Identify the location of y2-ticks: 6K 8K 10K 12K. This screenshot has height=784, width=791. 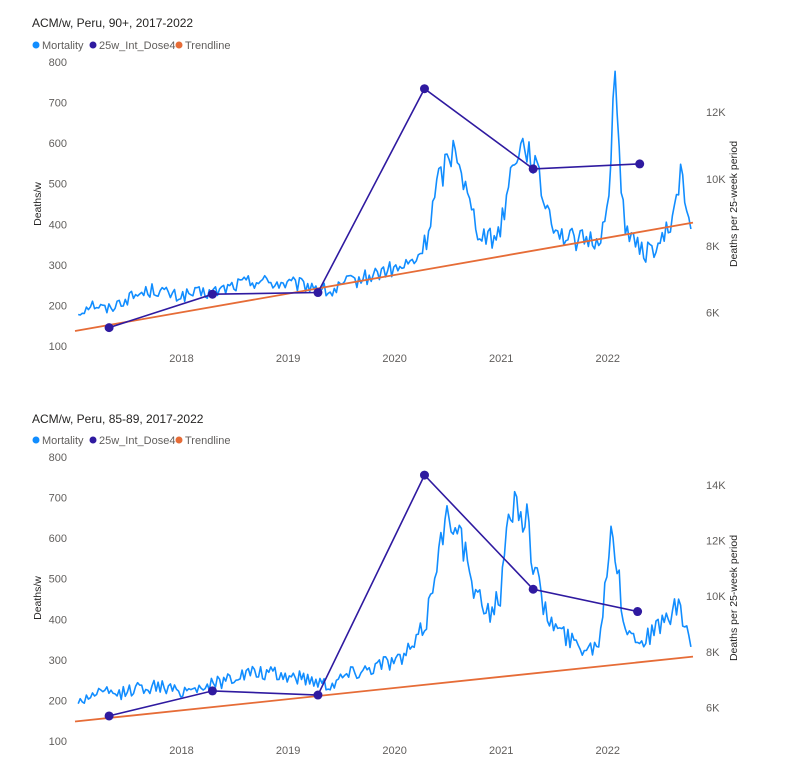
(716, 213).